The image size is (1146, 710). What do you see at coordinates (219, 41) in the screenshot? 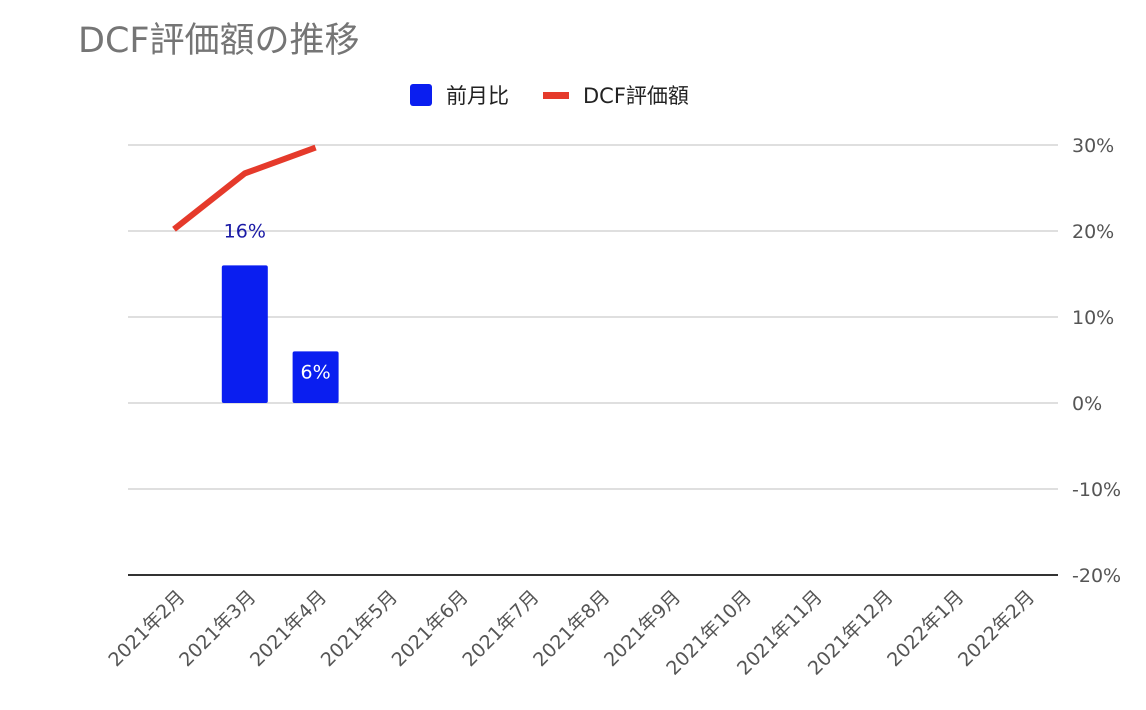
I see `chart-title: DCF評価額の推移` at bounding box center [219, 41].